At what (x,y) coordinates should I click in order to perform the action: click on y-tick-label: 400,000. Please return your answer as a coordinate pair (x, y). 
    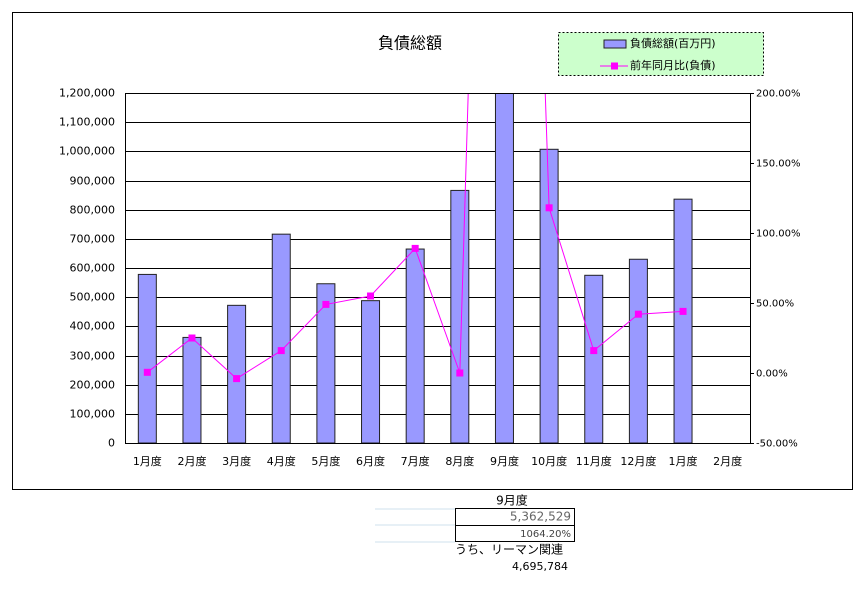
    Looking at the image, I should click on (93, 326).